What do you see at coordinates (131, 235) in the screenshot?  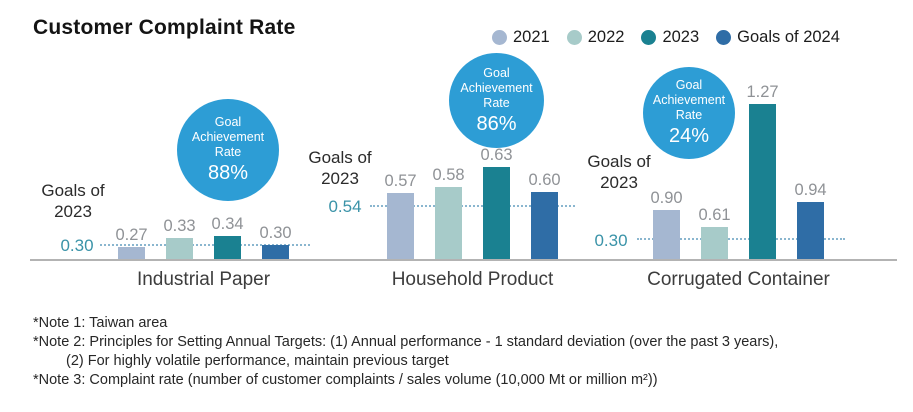 I see `bar-value-label: 0.27` at bounding box center [131, 235].